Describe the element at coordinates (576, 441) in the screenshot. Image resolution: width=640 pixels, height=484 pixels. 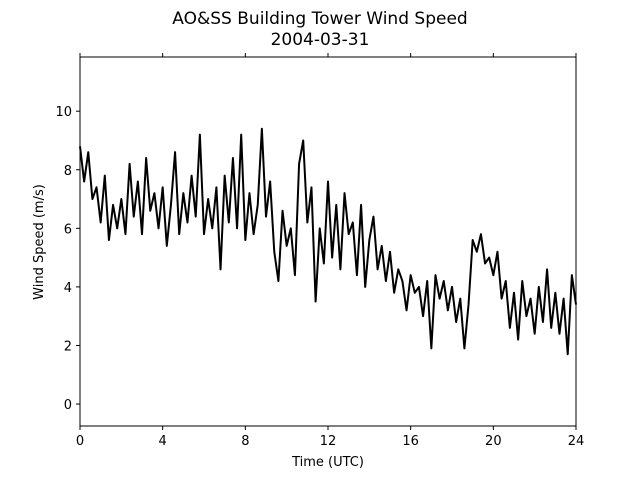
I see `x-tick-label: 24` at that location.